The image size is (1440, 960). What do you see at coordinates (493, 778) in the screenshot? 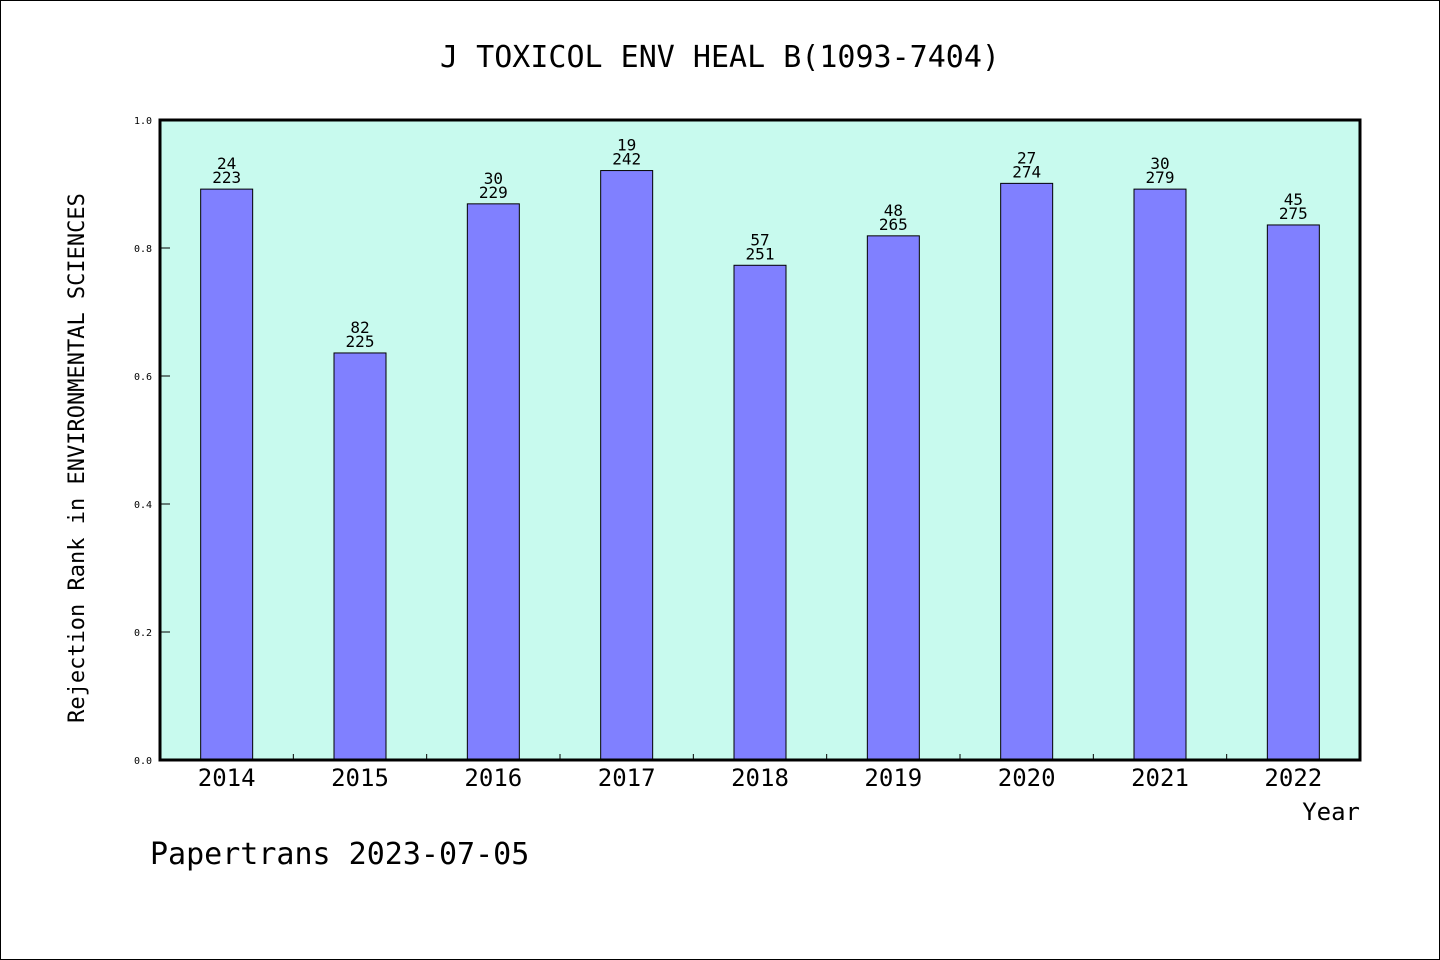
I see `x-tick-label: 2016` at bounding box center [493, 778].